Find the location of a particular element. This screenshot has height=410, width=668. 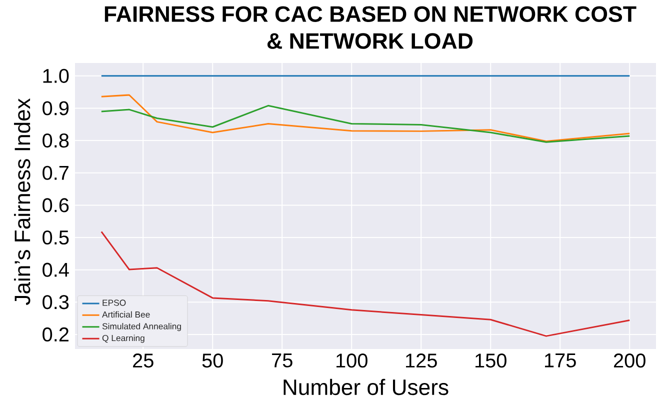

x-tick-label: 150 is located at coordinates (491, 361).